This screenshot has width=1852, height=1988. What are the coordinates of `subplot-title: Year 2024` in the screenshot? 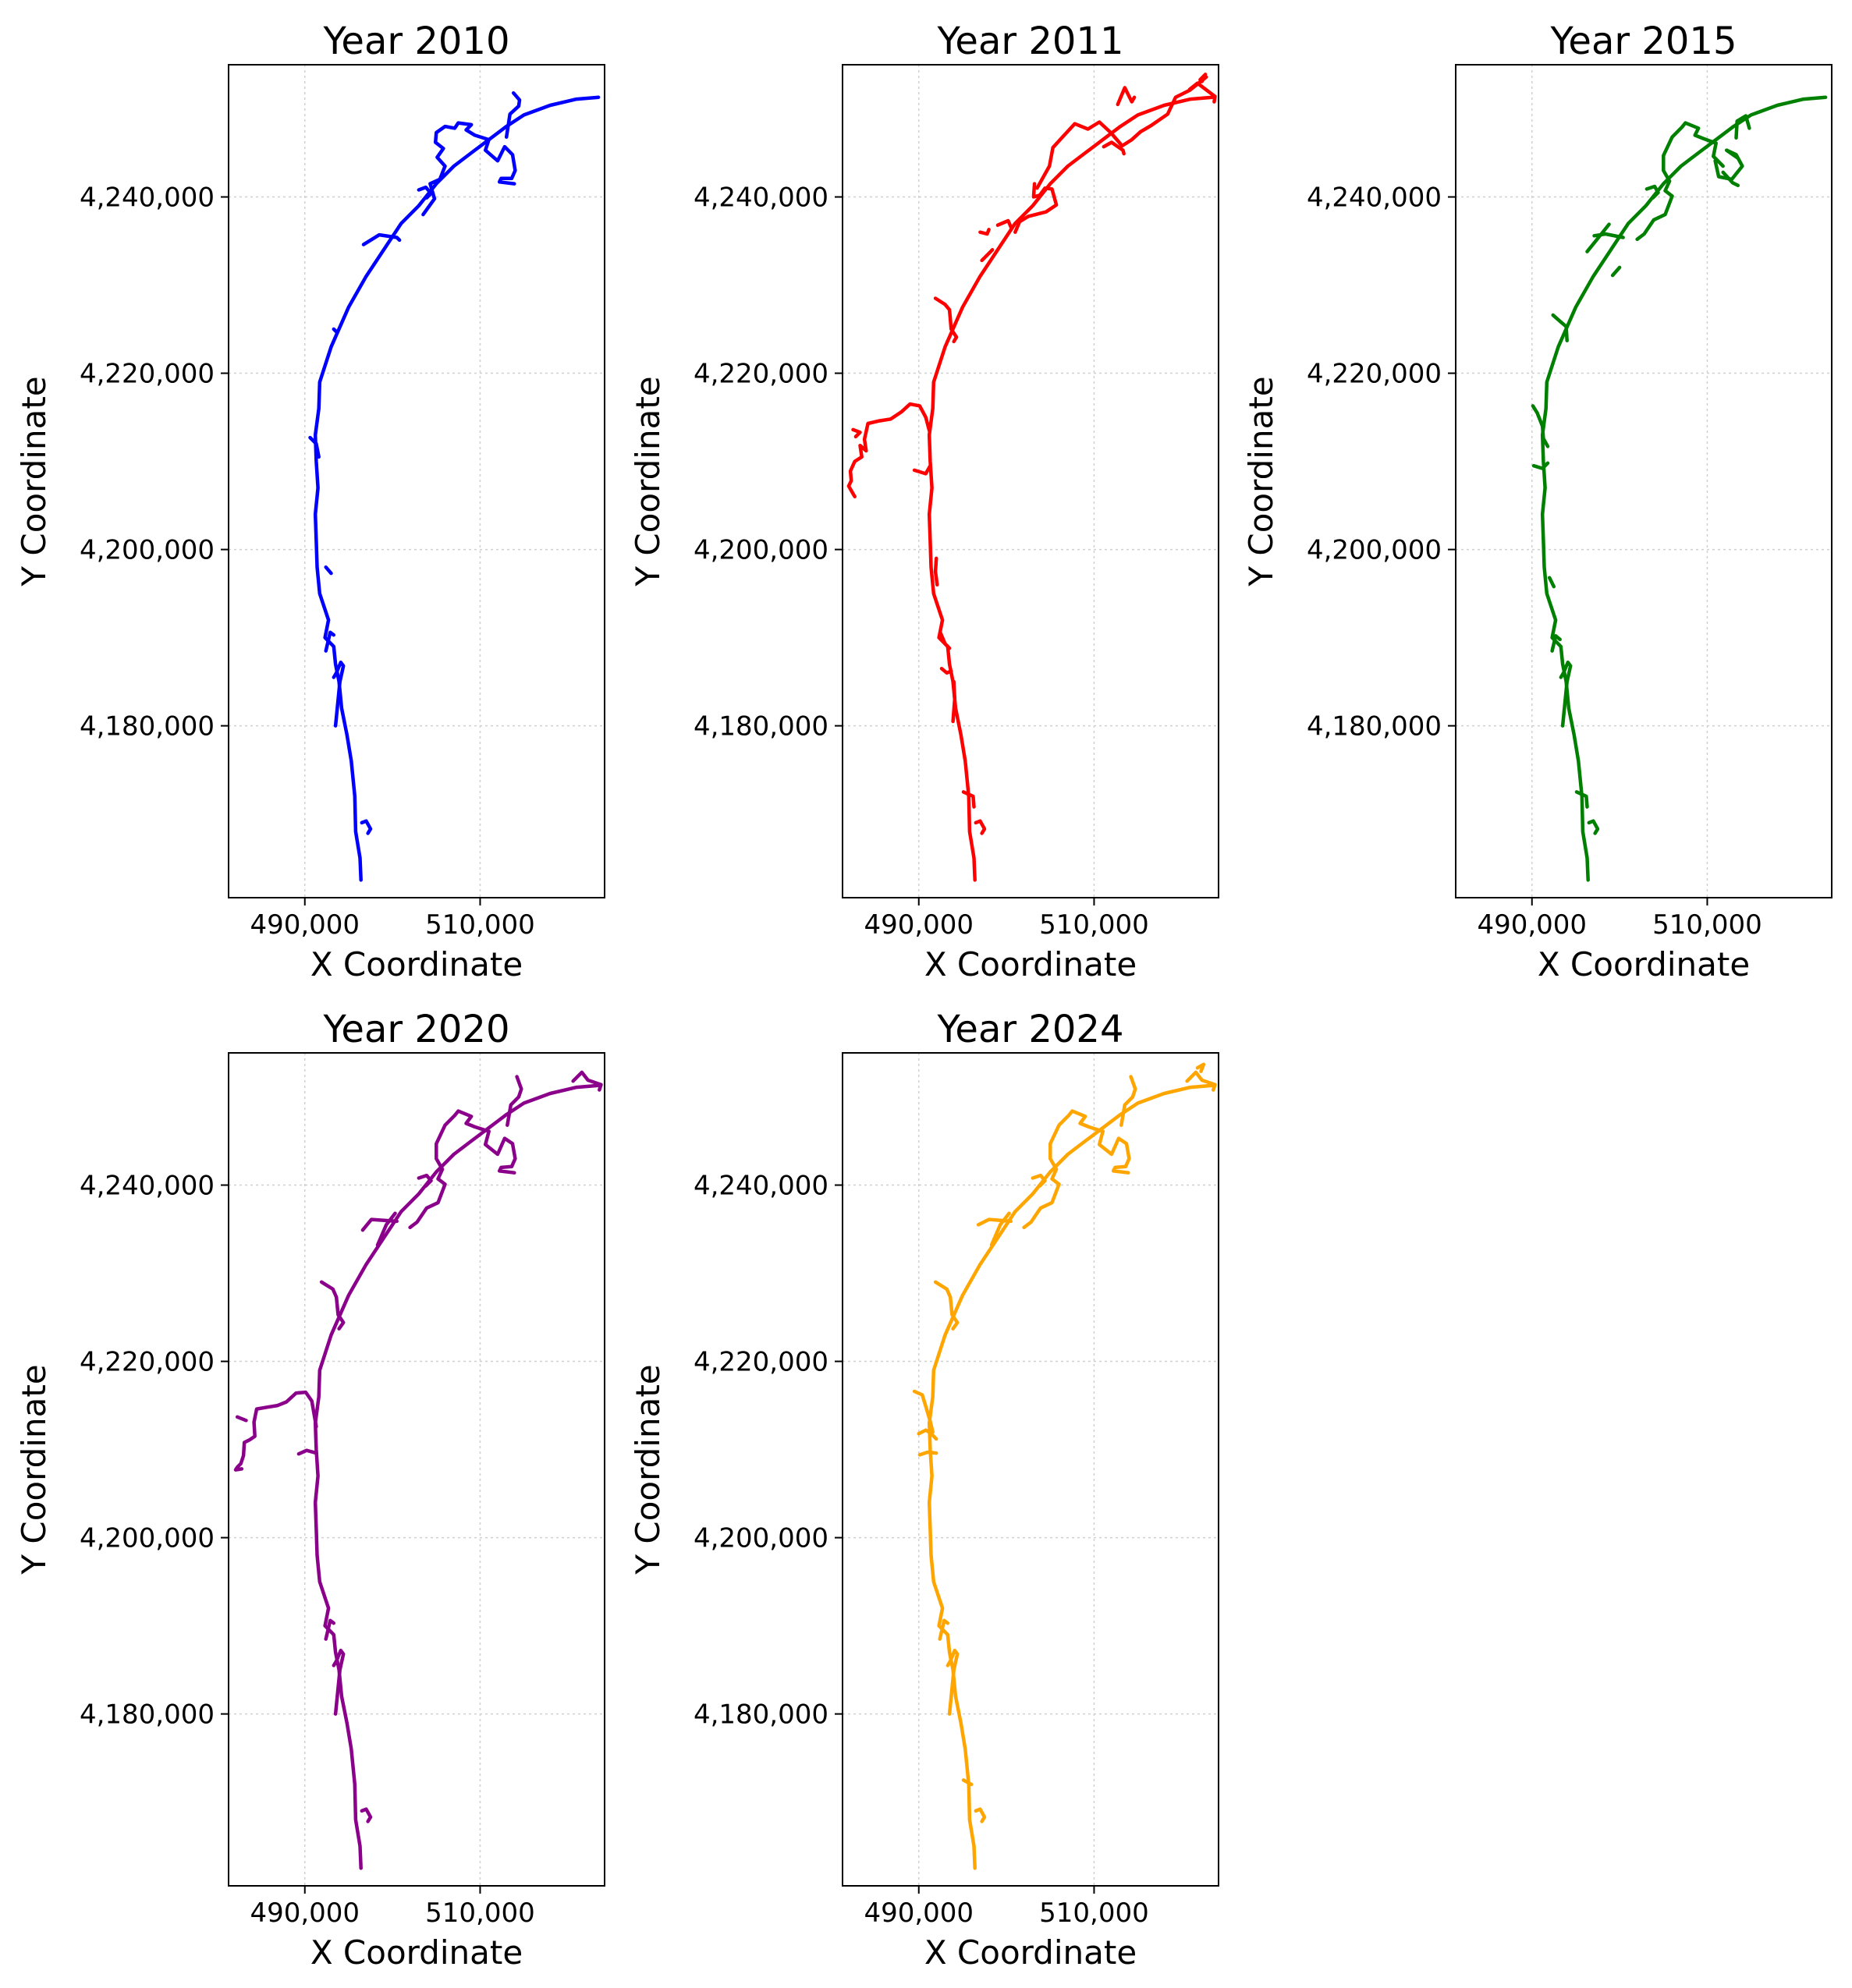 It's located at (1029, 1029).